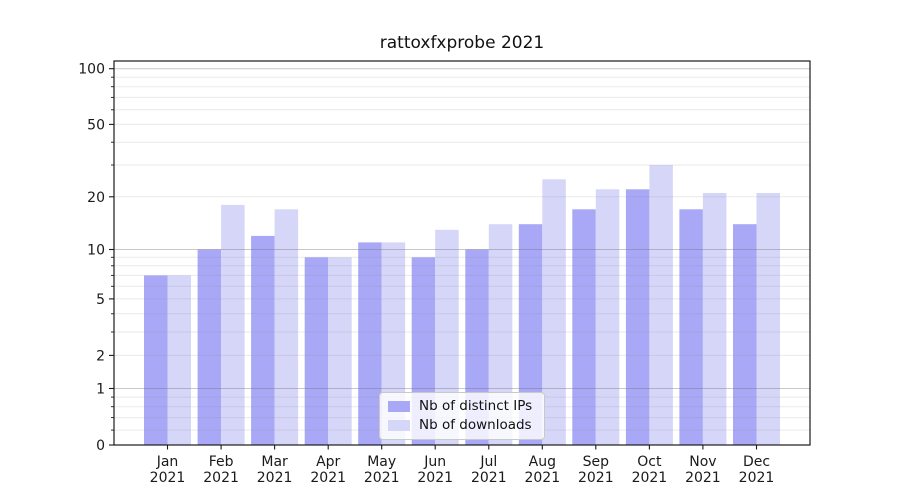 Image resolution: width=900 pixels, height=500 pixels. Describe the element at coordinates (768, 319) in the screenshot. I see `bar-downloads-dec` at that location.